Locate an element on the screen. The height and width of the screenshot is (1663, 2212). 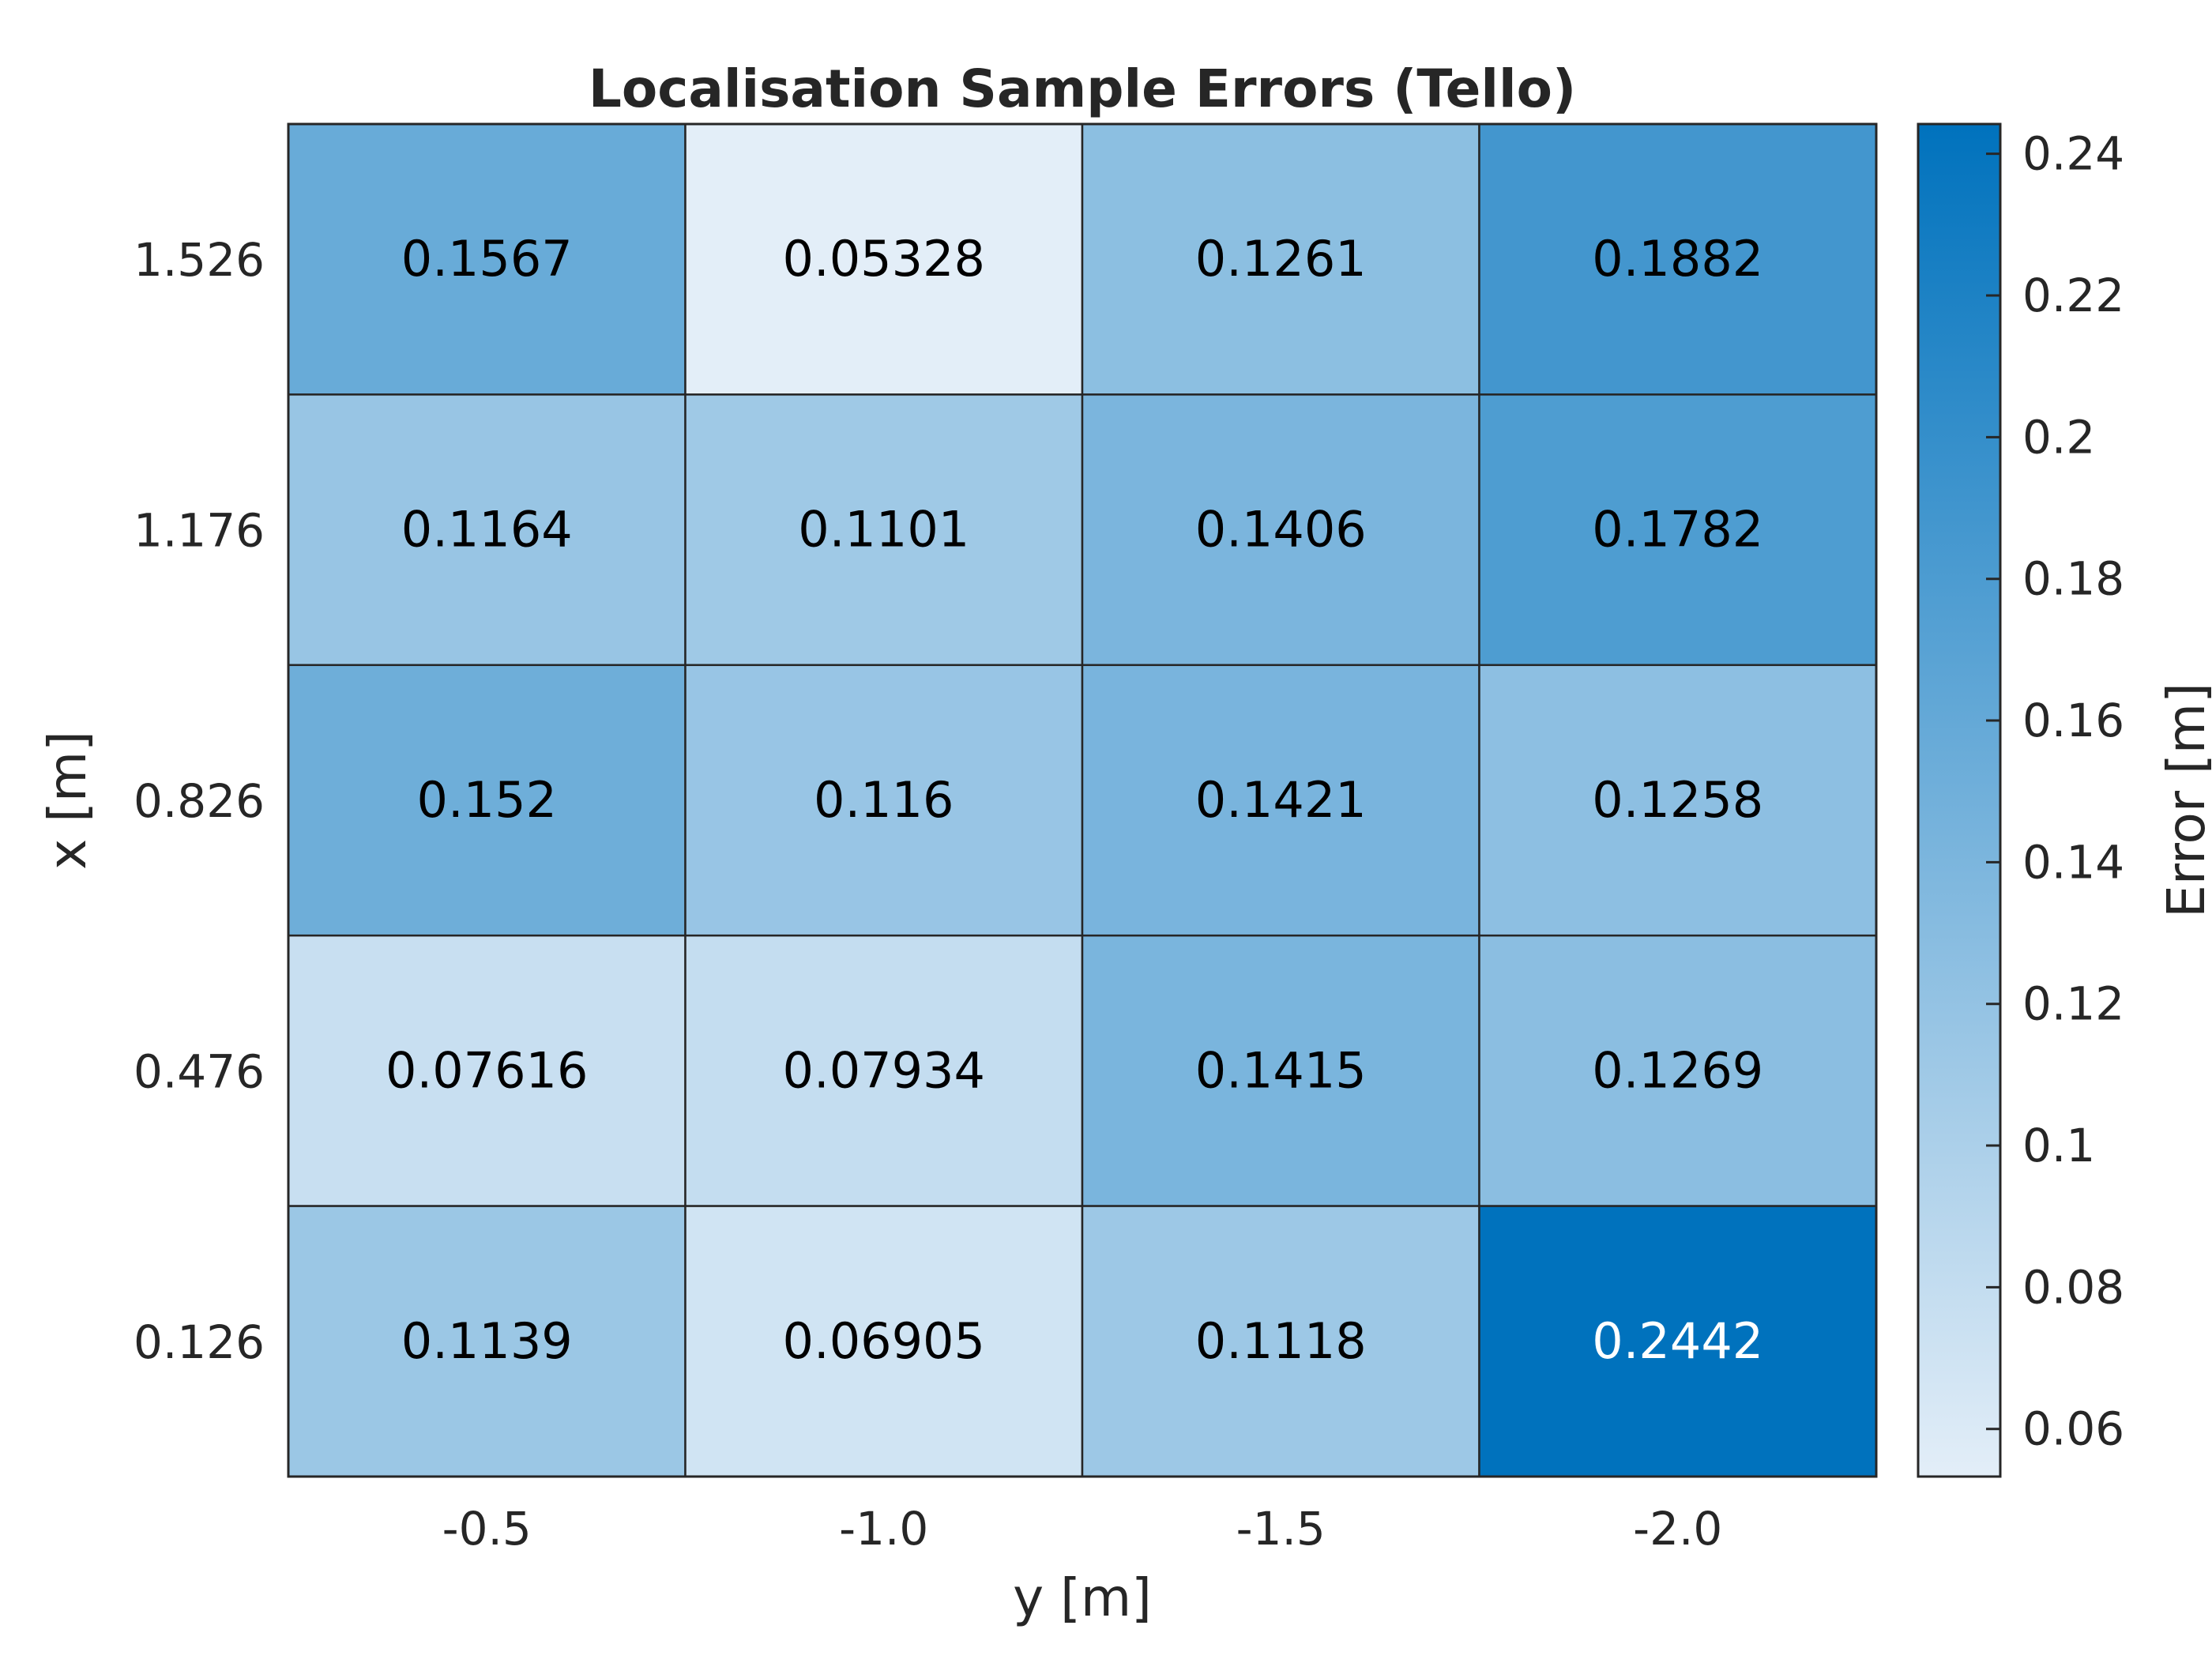
cell-value-label: 0.1882 is located at coordinates (1678, 259).